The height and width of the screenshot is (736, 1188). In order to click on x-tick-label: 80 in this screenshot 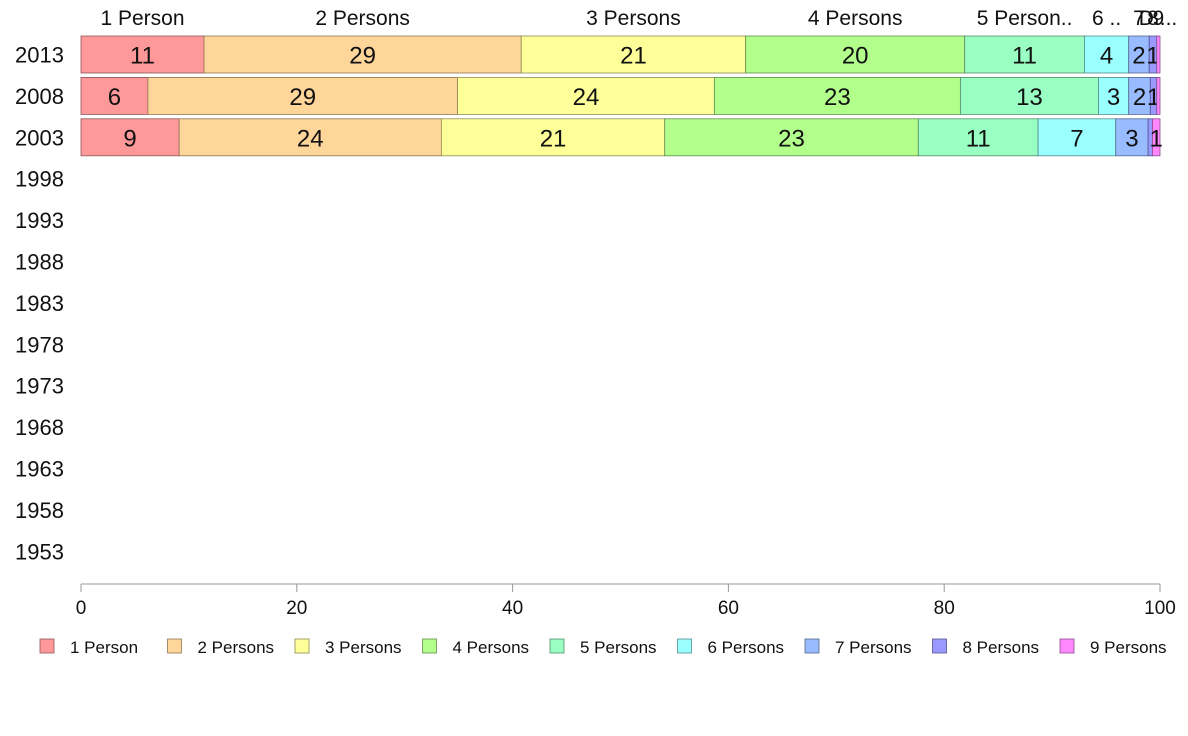, I will do `click(944, 608)`.